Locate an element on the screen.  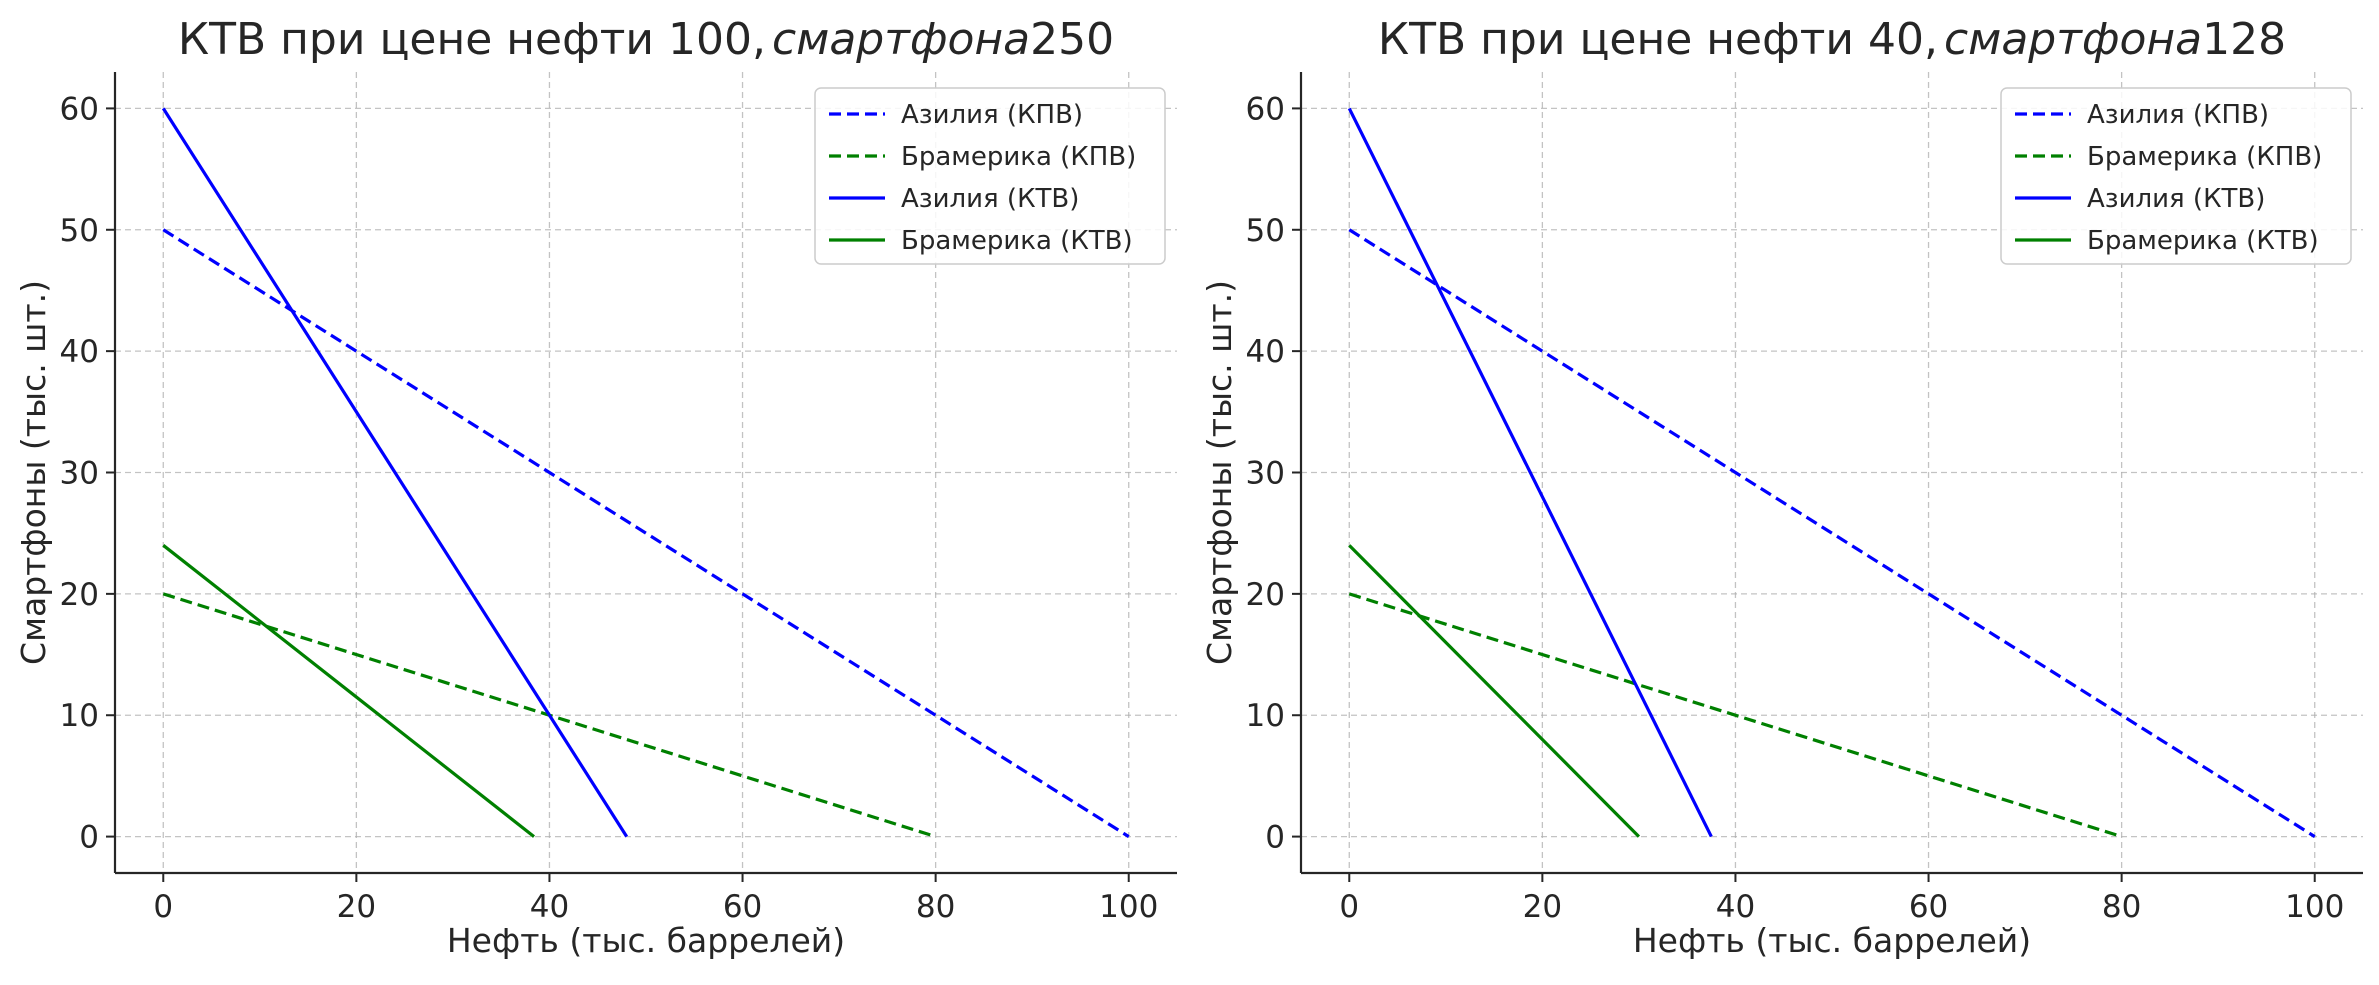
chart-title: КТВ при цене нефти 40, смартфона128 is located at coordinates (1832, 39).